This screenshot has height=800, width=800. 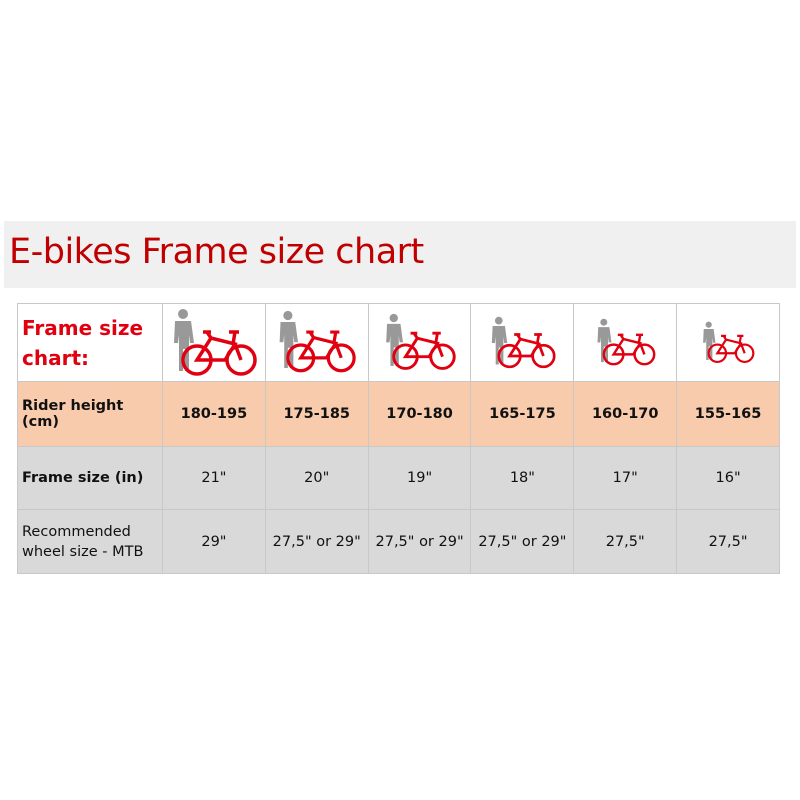 I want to click on cell: 21", so click(x=214, y=478).